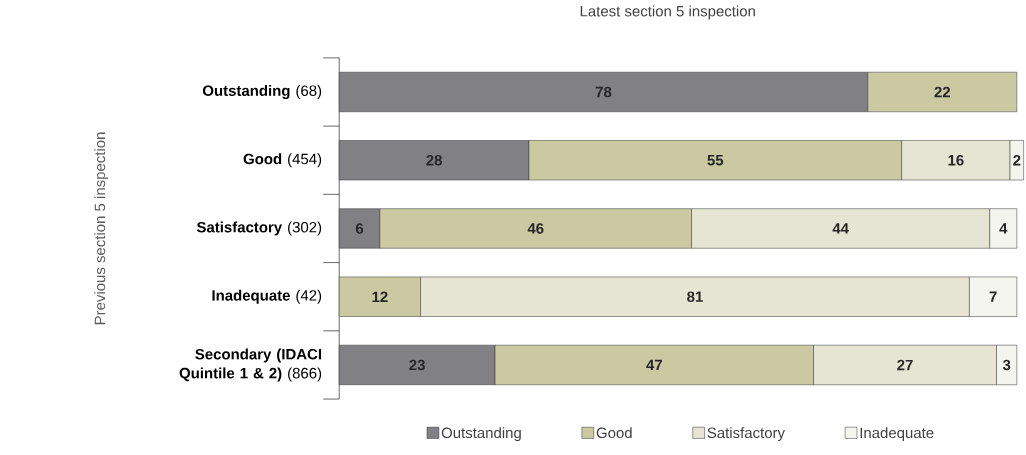  I want to click on data-label: 4, so click(1003, 228).